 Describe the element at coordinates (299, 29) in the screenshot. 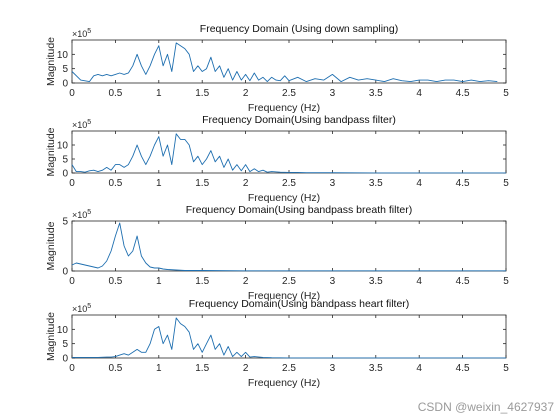

I see `chart-title: Frequency Domain (Using down sampling)` at that location.